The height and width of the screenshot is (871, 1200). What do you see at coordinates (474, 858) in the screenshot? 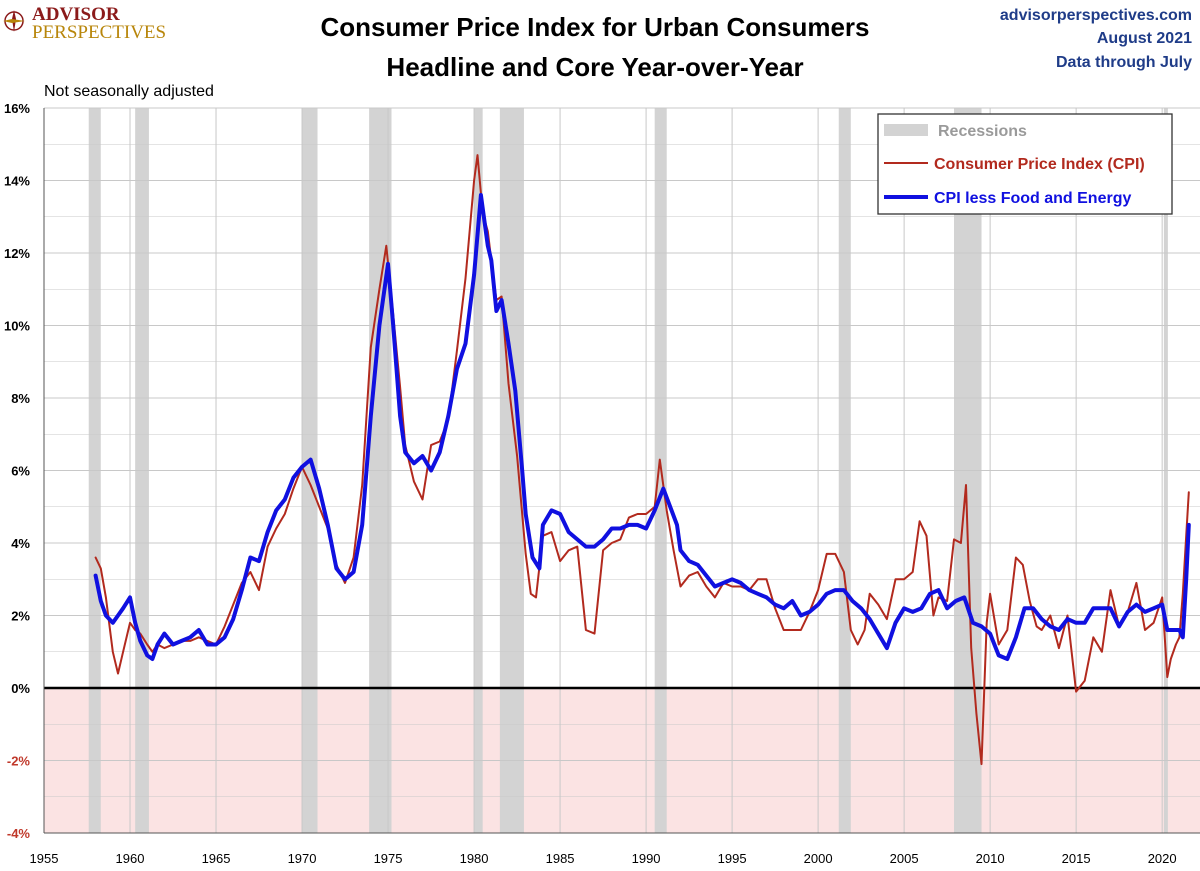
I see `x-tick-label: 1980` at bounding box center [474, 858].